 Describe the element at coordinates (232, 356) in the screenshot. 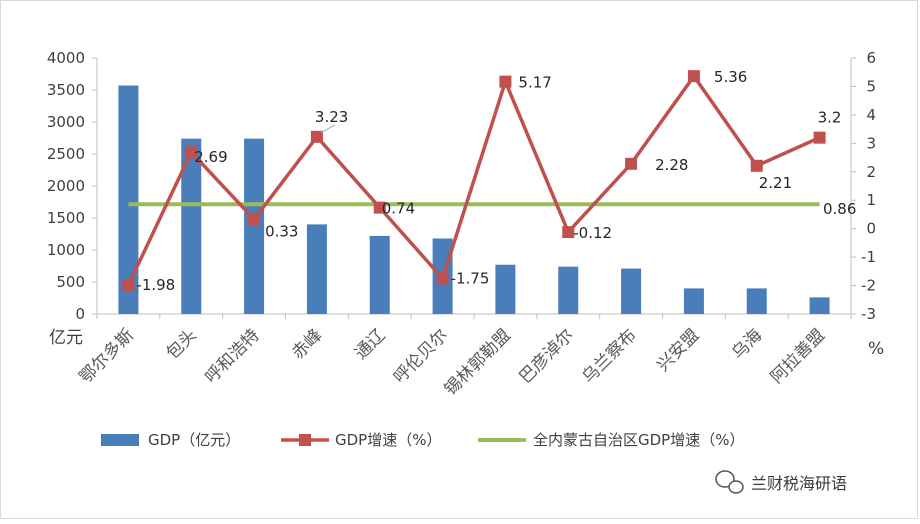

I see `category-label: 呼和浩特` at that location.